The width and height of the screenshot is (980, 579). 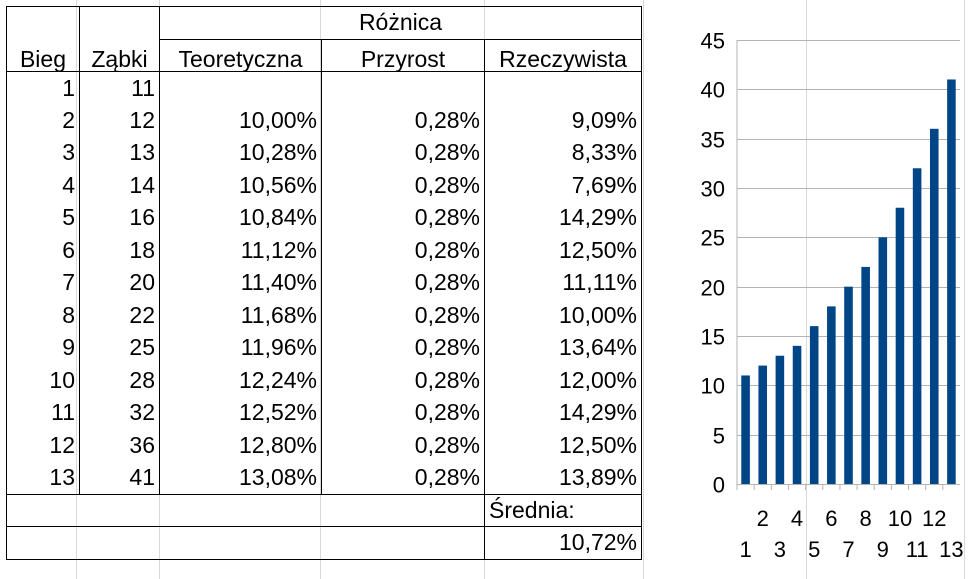 I want to click on cell-zabki: 14, so click(x=119, y=185).